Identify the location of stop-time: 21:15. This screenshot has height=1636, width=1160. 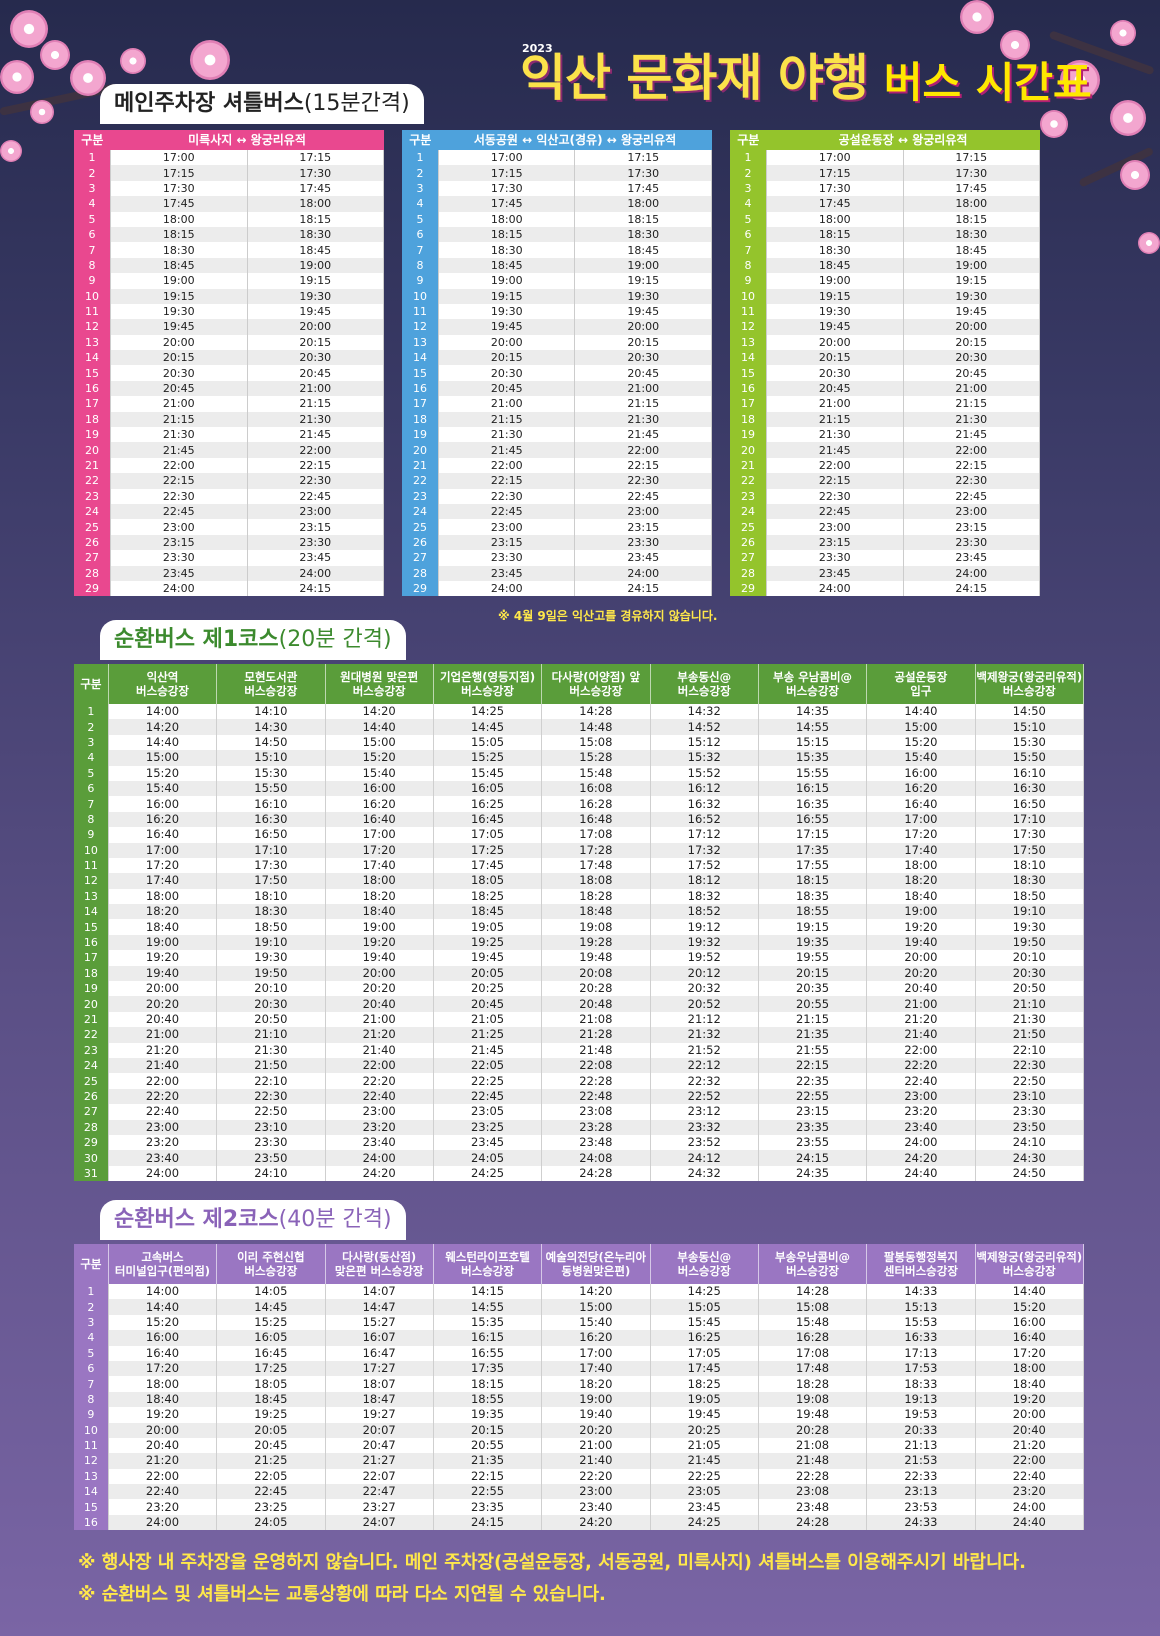
(813, 1019).